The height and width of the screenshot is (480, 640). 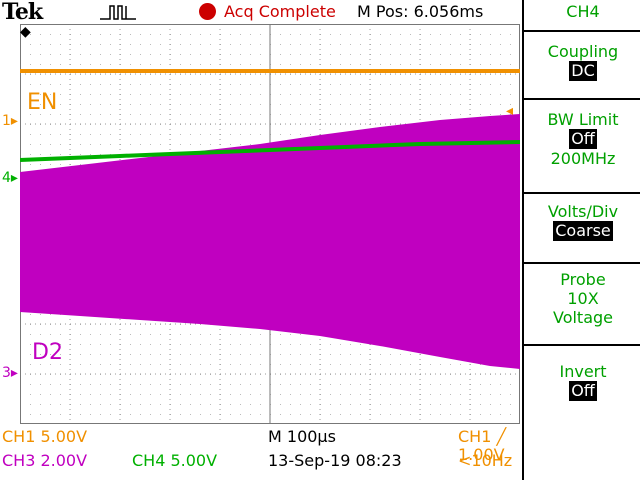 I want to click on invert-button: Invert Off, so click(x=582, y=381).